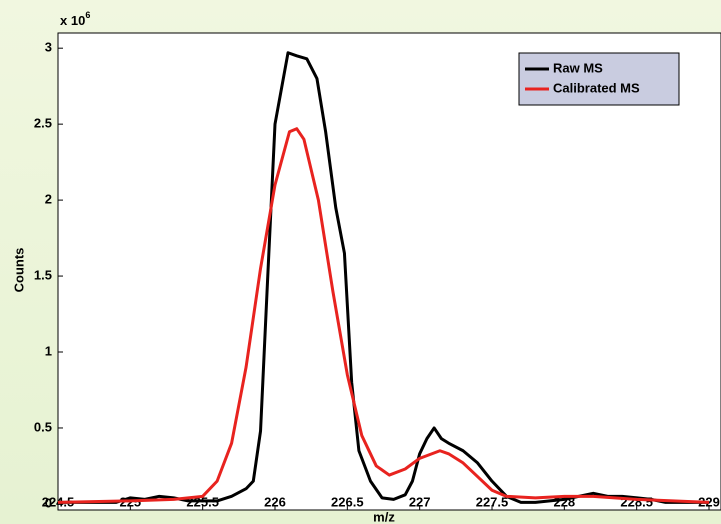 The width and height of the screenshot is (721, 524). What do you see at coordinates (492, 501) in the screenshot?
I see `x-tick-label: 227.5` at bounding box center [492, 501].